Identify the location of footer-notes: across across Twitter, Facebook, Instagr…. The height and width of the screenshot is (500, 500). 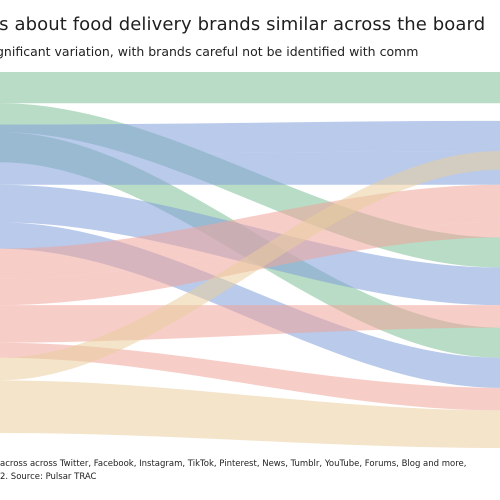
(250, 471).